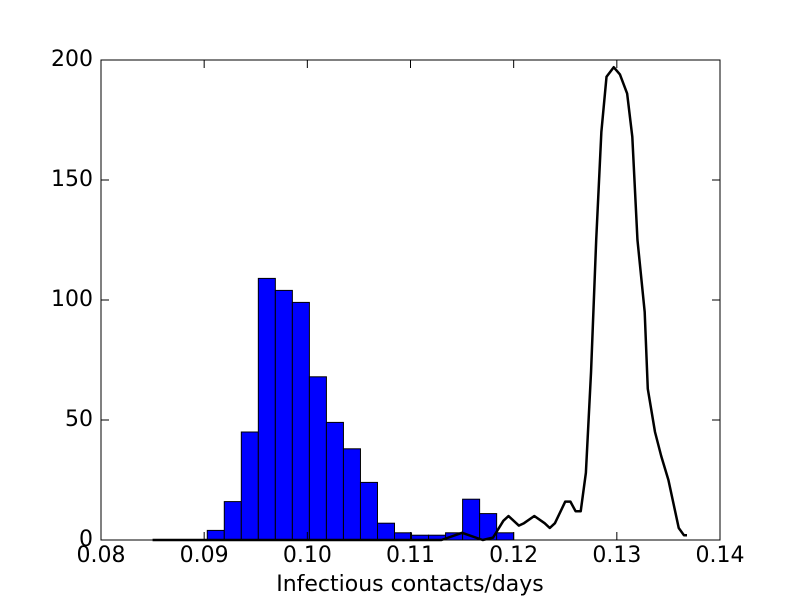 Image resolution: width=800 pixels, height=600 pixels. What do you see at coordinates (513, 555) in the screenshot?
I see `x-tick-label: 0.12` at bounding box center [513, 555].